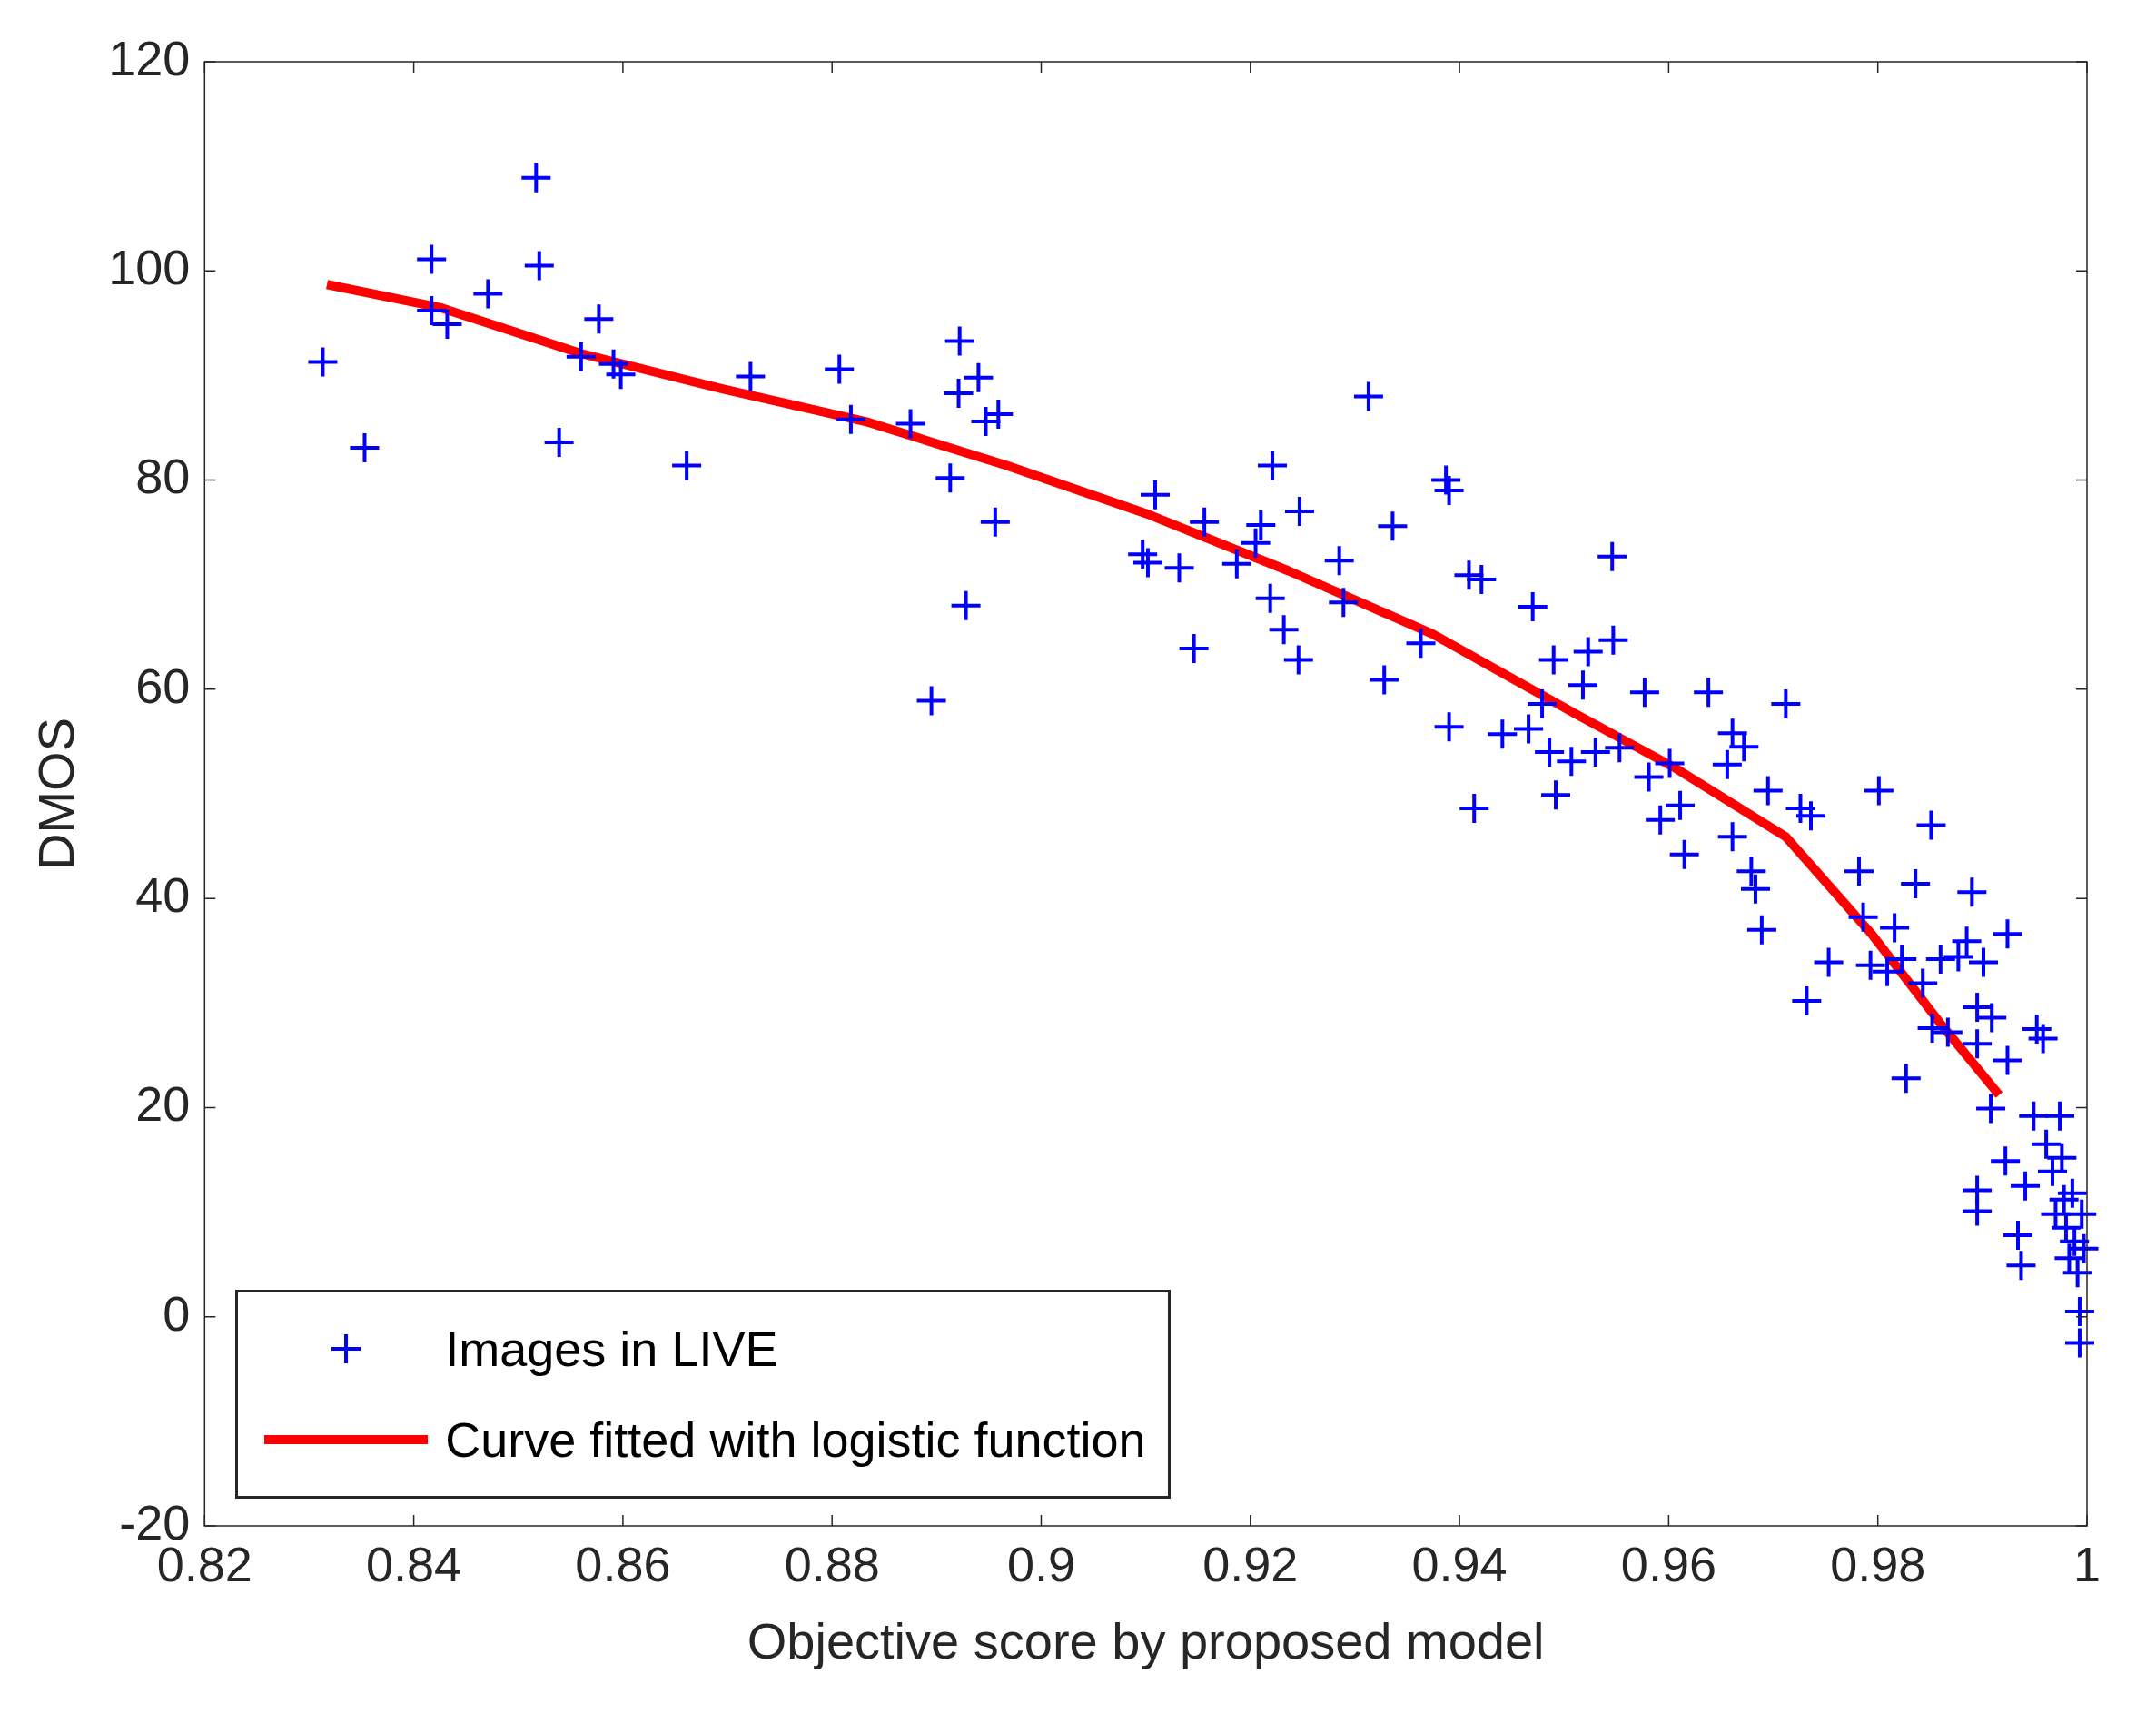 The height and width of the screenshot is (1723, 2156). What do you see at coordinates (1668, 1564) in the screenshot?
I see `x-tick-label: 0.96` at bounding box center [1668, 1564].